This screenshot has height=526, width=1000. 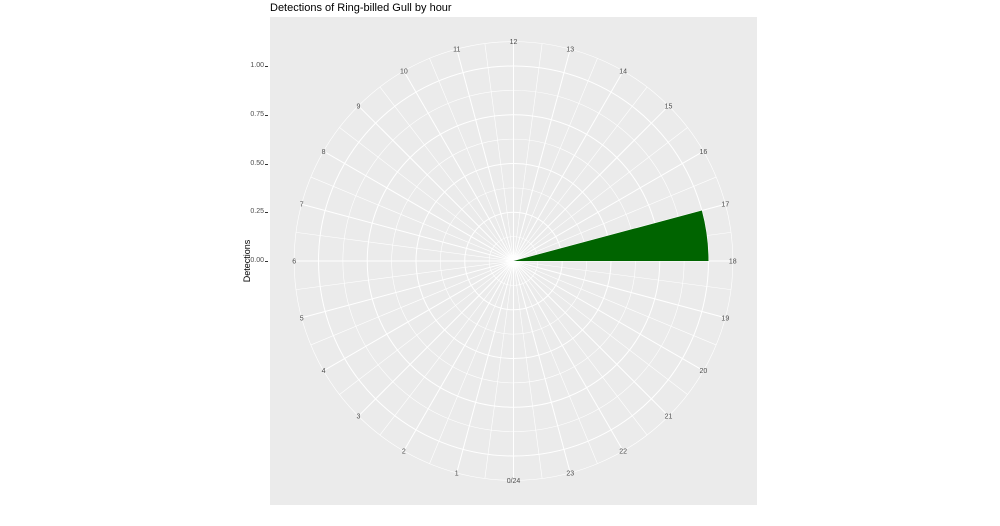 I want to click on hour-label: 16, so click(x=704, y=152).